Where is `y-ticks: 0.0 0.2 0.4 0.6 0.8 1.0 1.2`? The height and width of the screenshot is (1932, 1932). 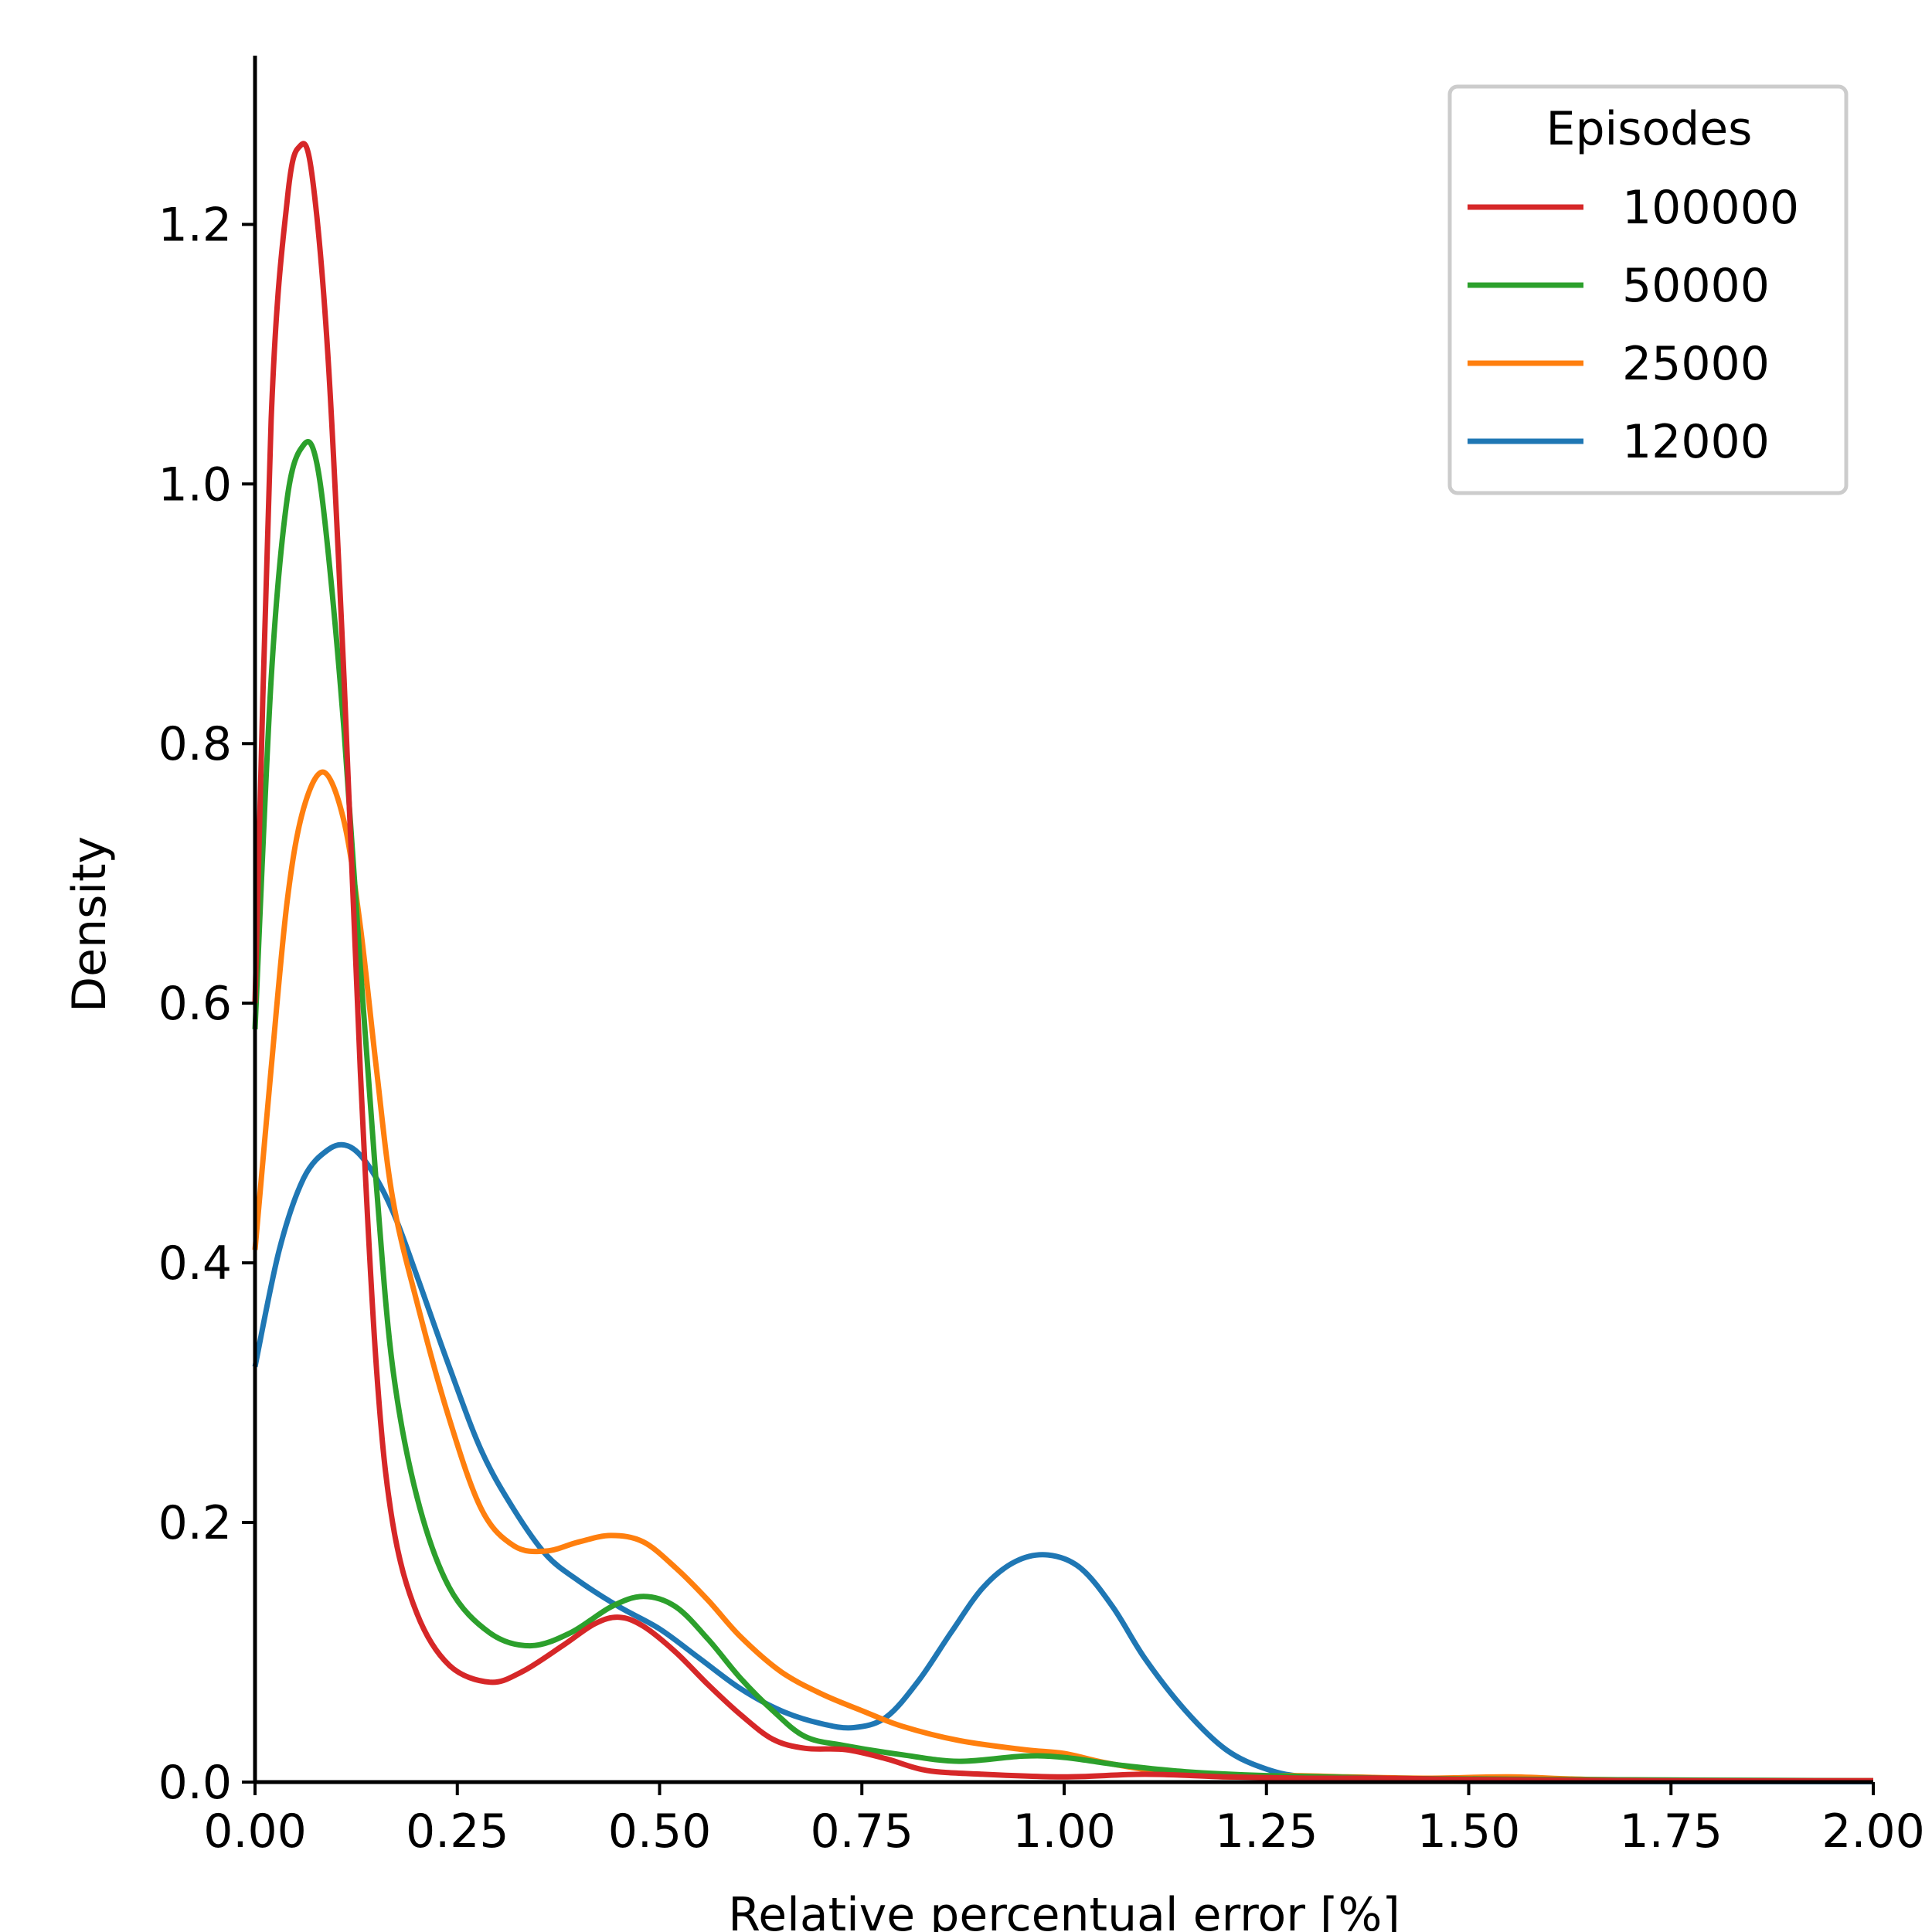 y-ticks: 0.0 0.2 0.4 0.6 0.8 1.0 1.2 is located at coordinates (207, 1004).